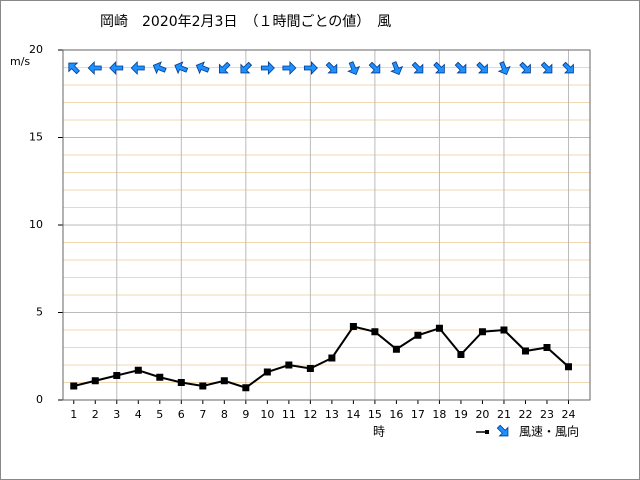  Describe the element at coordinates (310, 414) in the screenshot. I see `x-tick-label: 12` at that location.